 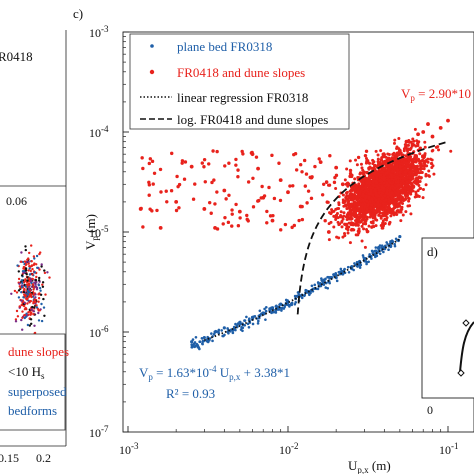 What do you see at coordinates (430, 410) in the screenshot?
I see `inset-xtick-0: 0` at bounding box center [430, 410].